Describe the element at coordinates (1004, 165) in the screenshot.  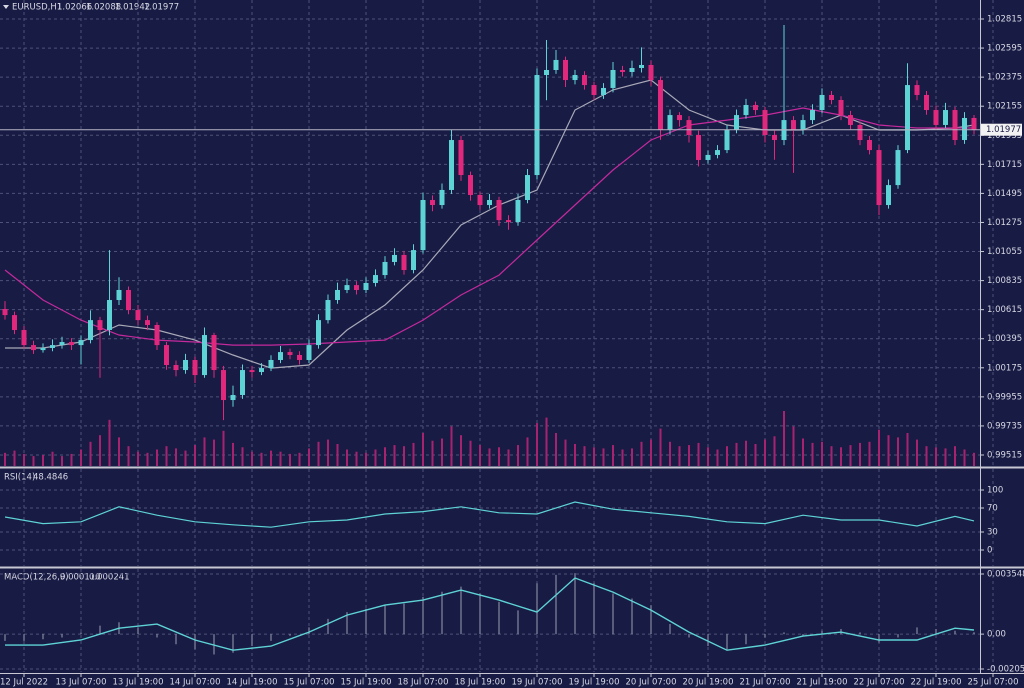
I see `y-tick-label: 1.01715` at that location.